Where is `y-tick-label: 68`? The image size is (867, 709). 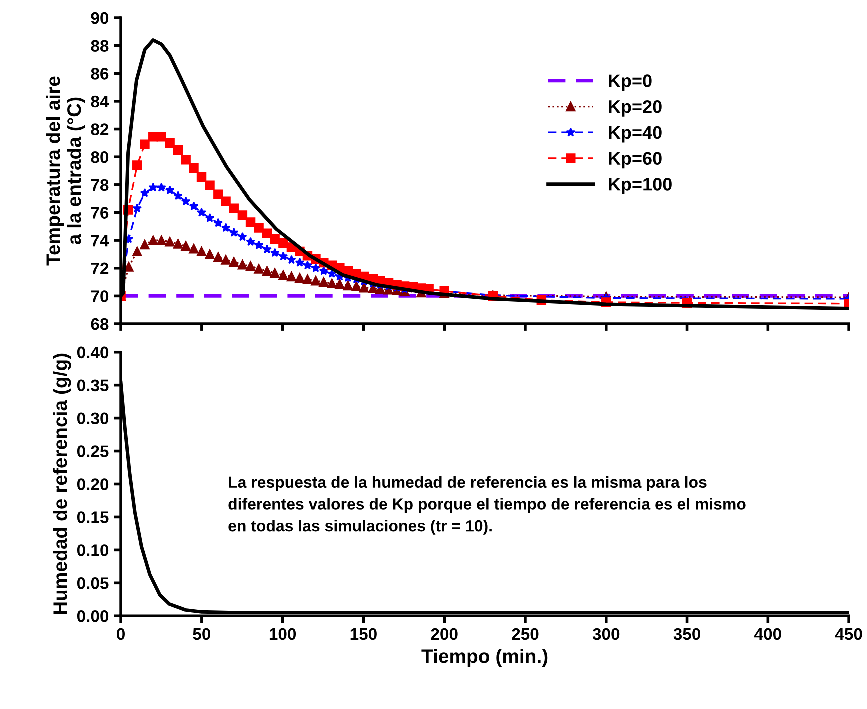 y-tick-label: 68 is located at coordinates (100, 324).